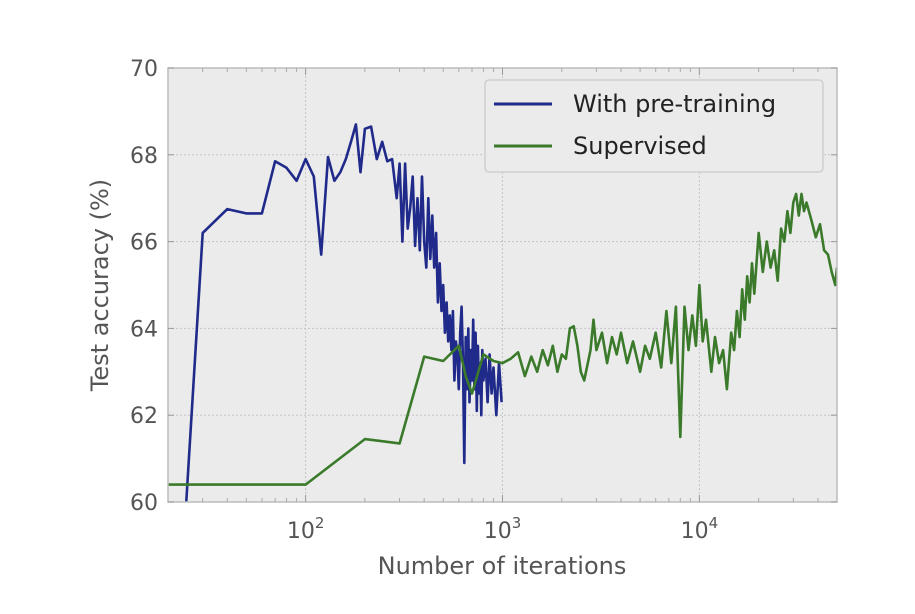 This screenshot has width=915, height=614. I want to click on y-tick-label: 70, so click(144, 69).